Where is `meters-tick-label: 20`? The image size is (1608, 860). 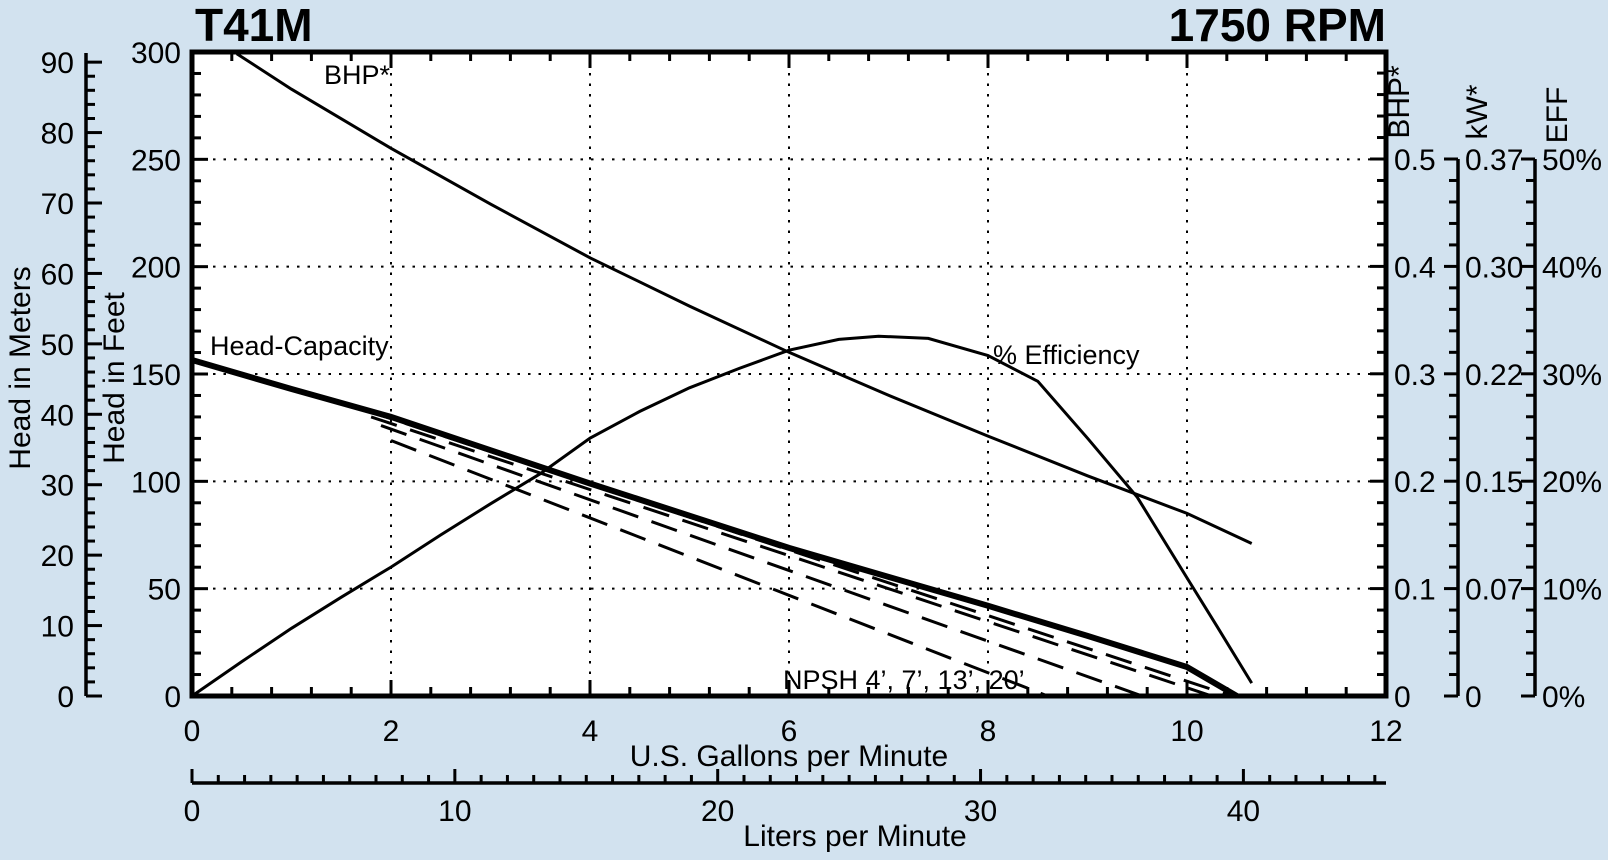 meters-tick-label: 20 is located at coordinates (57, 556).